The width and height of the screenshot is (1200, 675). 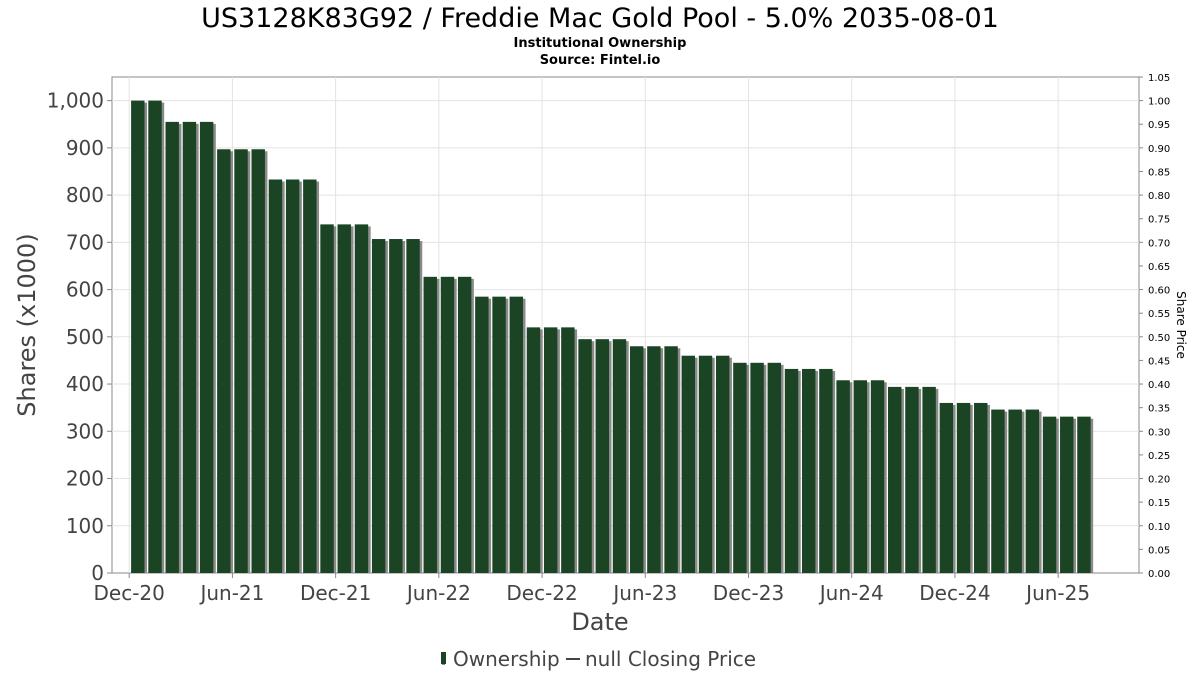 I want to click on x-tick-label: Jun-22, so click(x=438, y=593).